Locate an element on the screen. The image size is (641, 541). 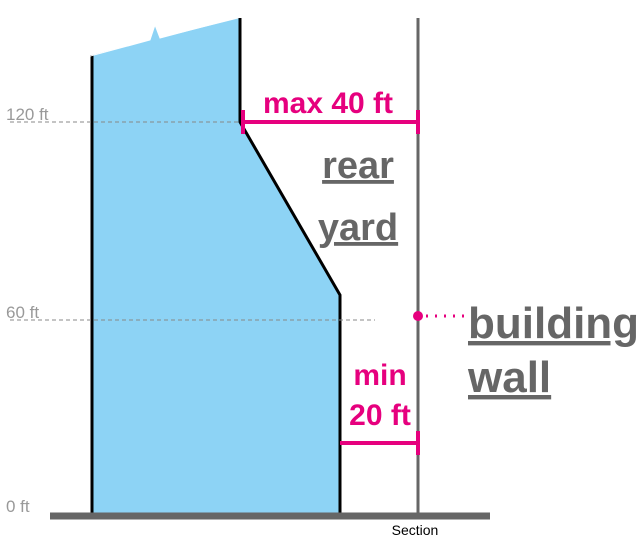
height-label: 120 ft is located at coordinates (27, 114).